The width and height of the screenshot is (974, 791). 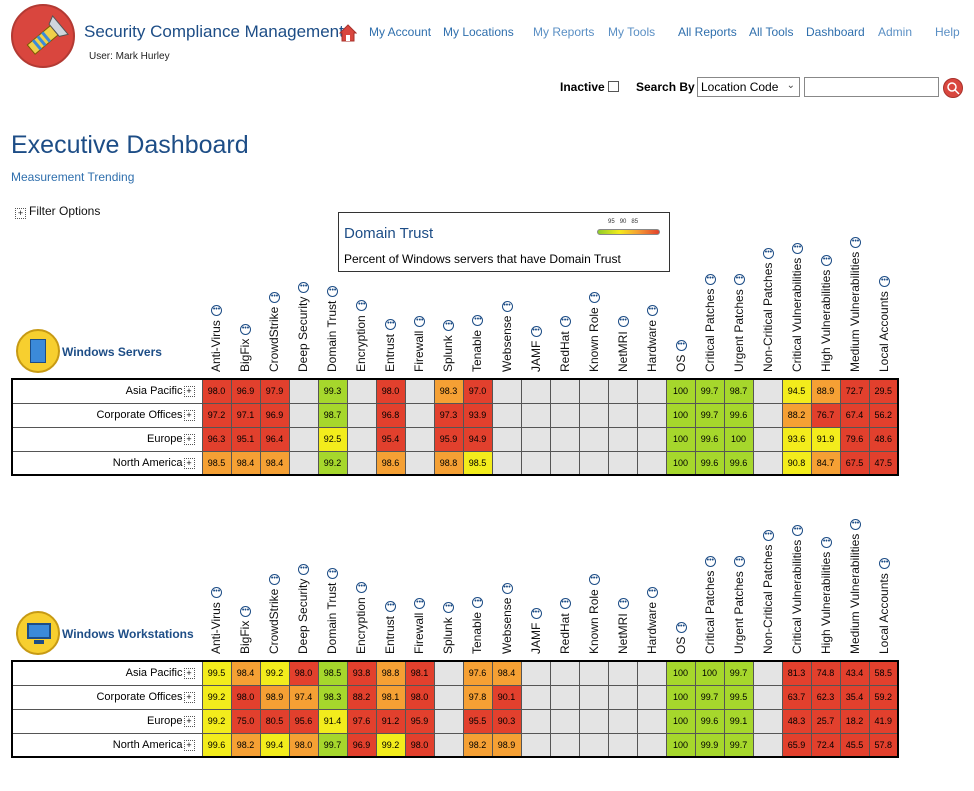 I want to click on nav-link-my-reports: My Reports, so click(x=564, y=32).